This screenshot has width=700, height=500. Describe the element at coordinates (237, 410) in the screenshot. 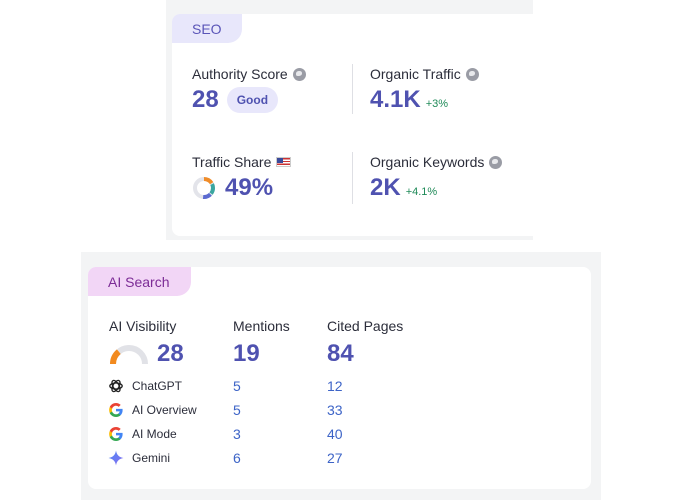

I see `mentions-ai-overview: 5` at that location.